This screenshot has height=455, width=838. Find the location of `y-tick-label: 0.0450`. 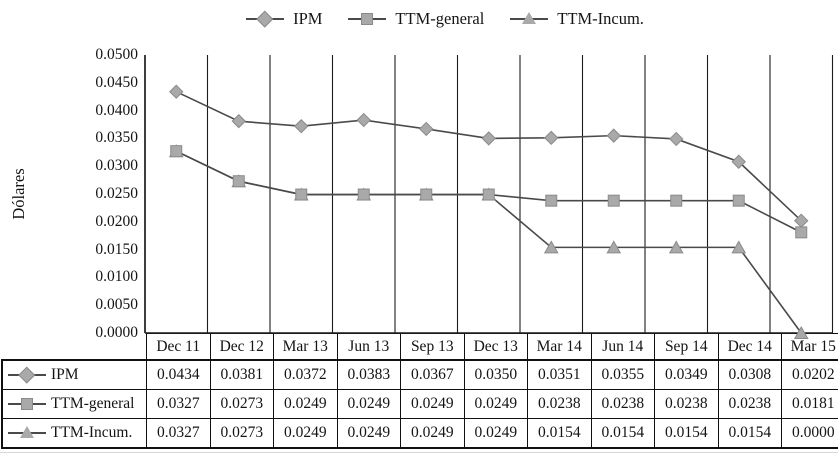

y-tick-label: 0.0450 is located at coordinates (116, 82).